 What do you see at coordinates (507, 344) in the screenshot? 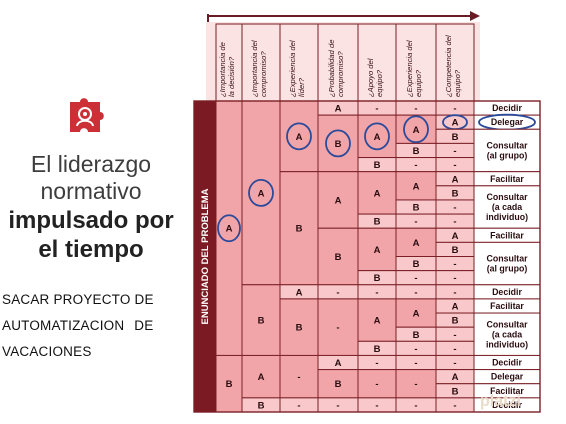
I see `outcome-label: individuo)` at bounding box center [507, 344].